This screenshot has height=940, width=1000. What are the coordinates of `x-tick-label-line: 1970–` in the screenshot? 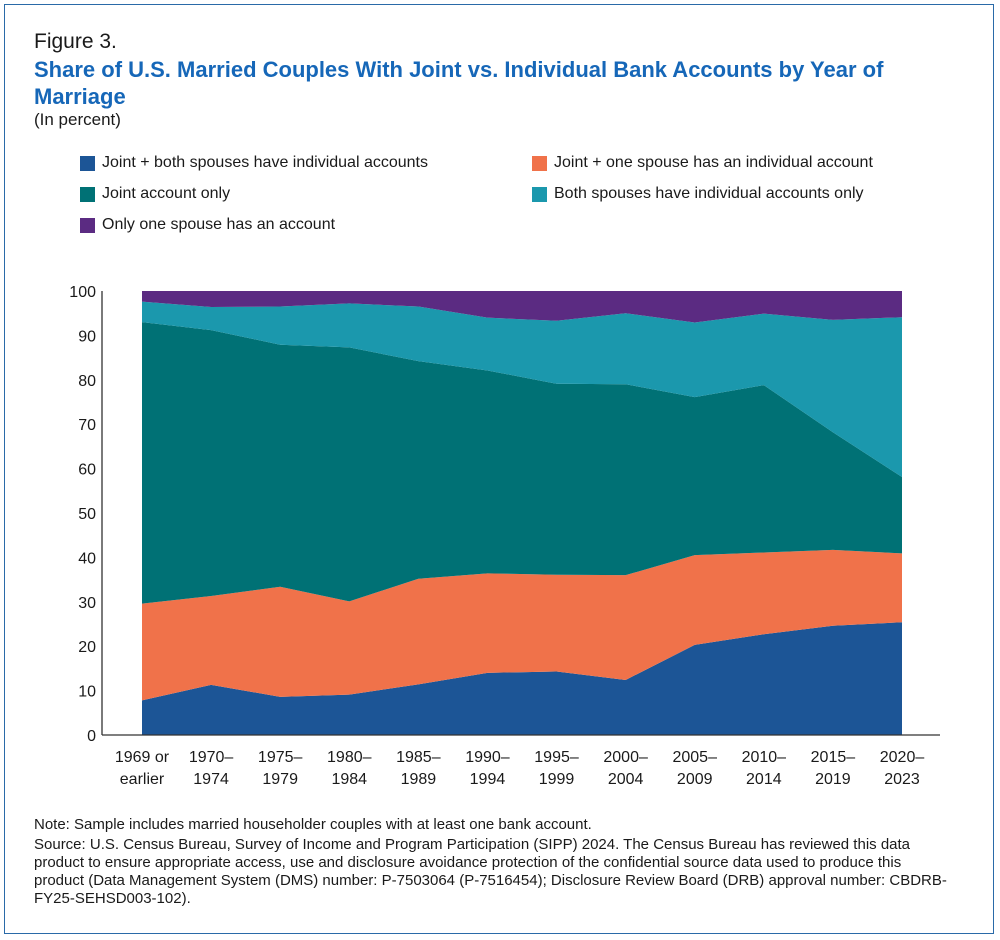 It's located at (211, 757).